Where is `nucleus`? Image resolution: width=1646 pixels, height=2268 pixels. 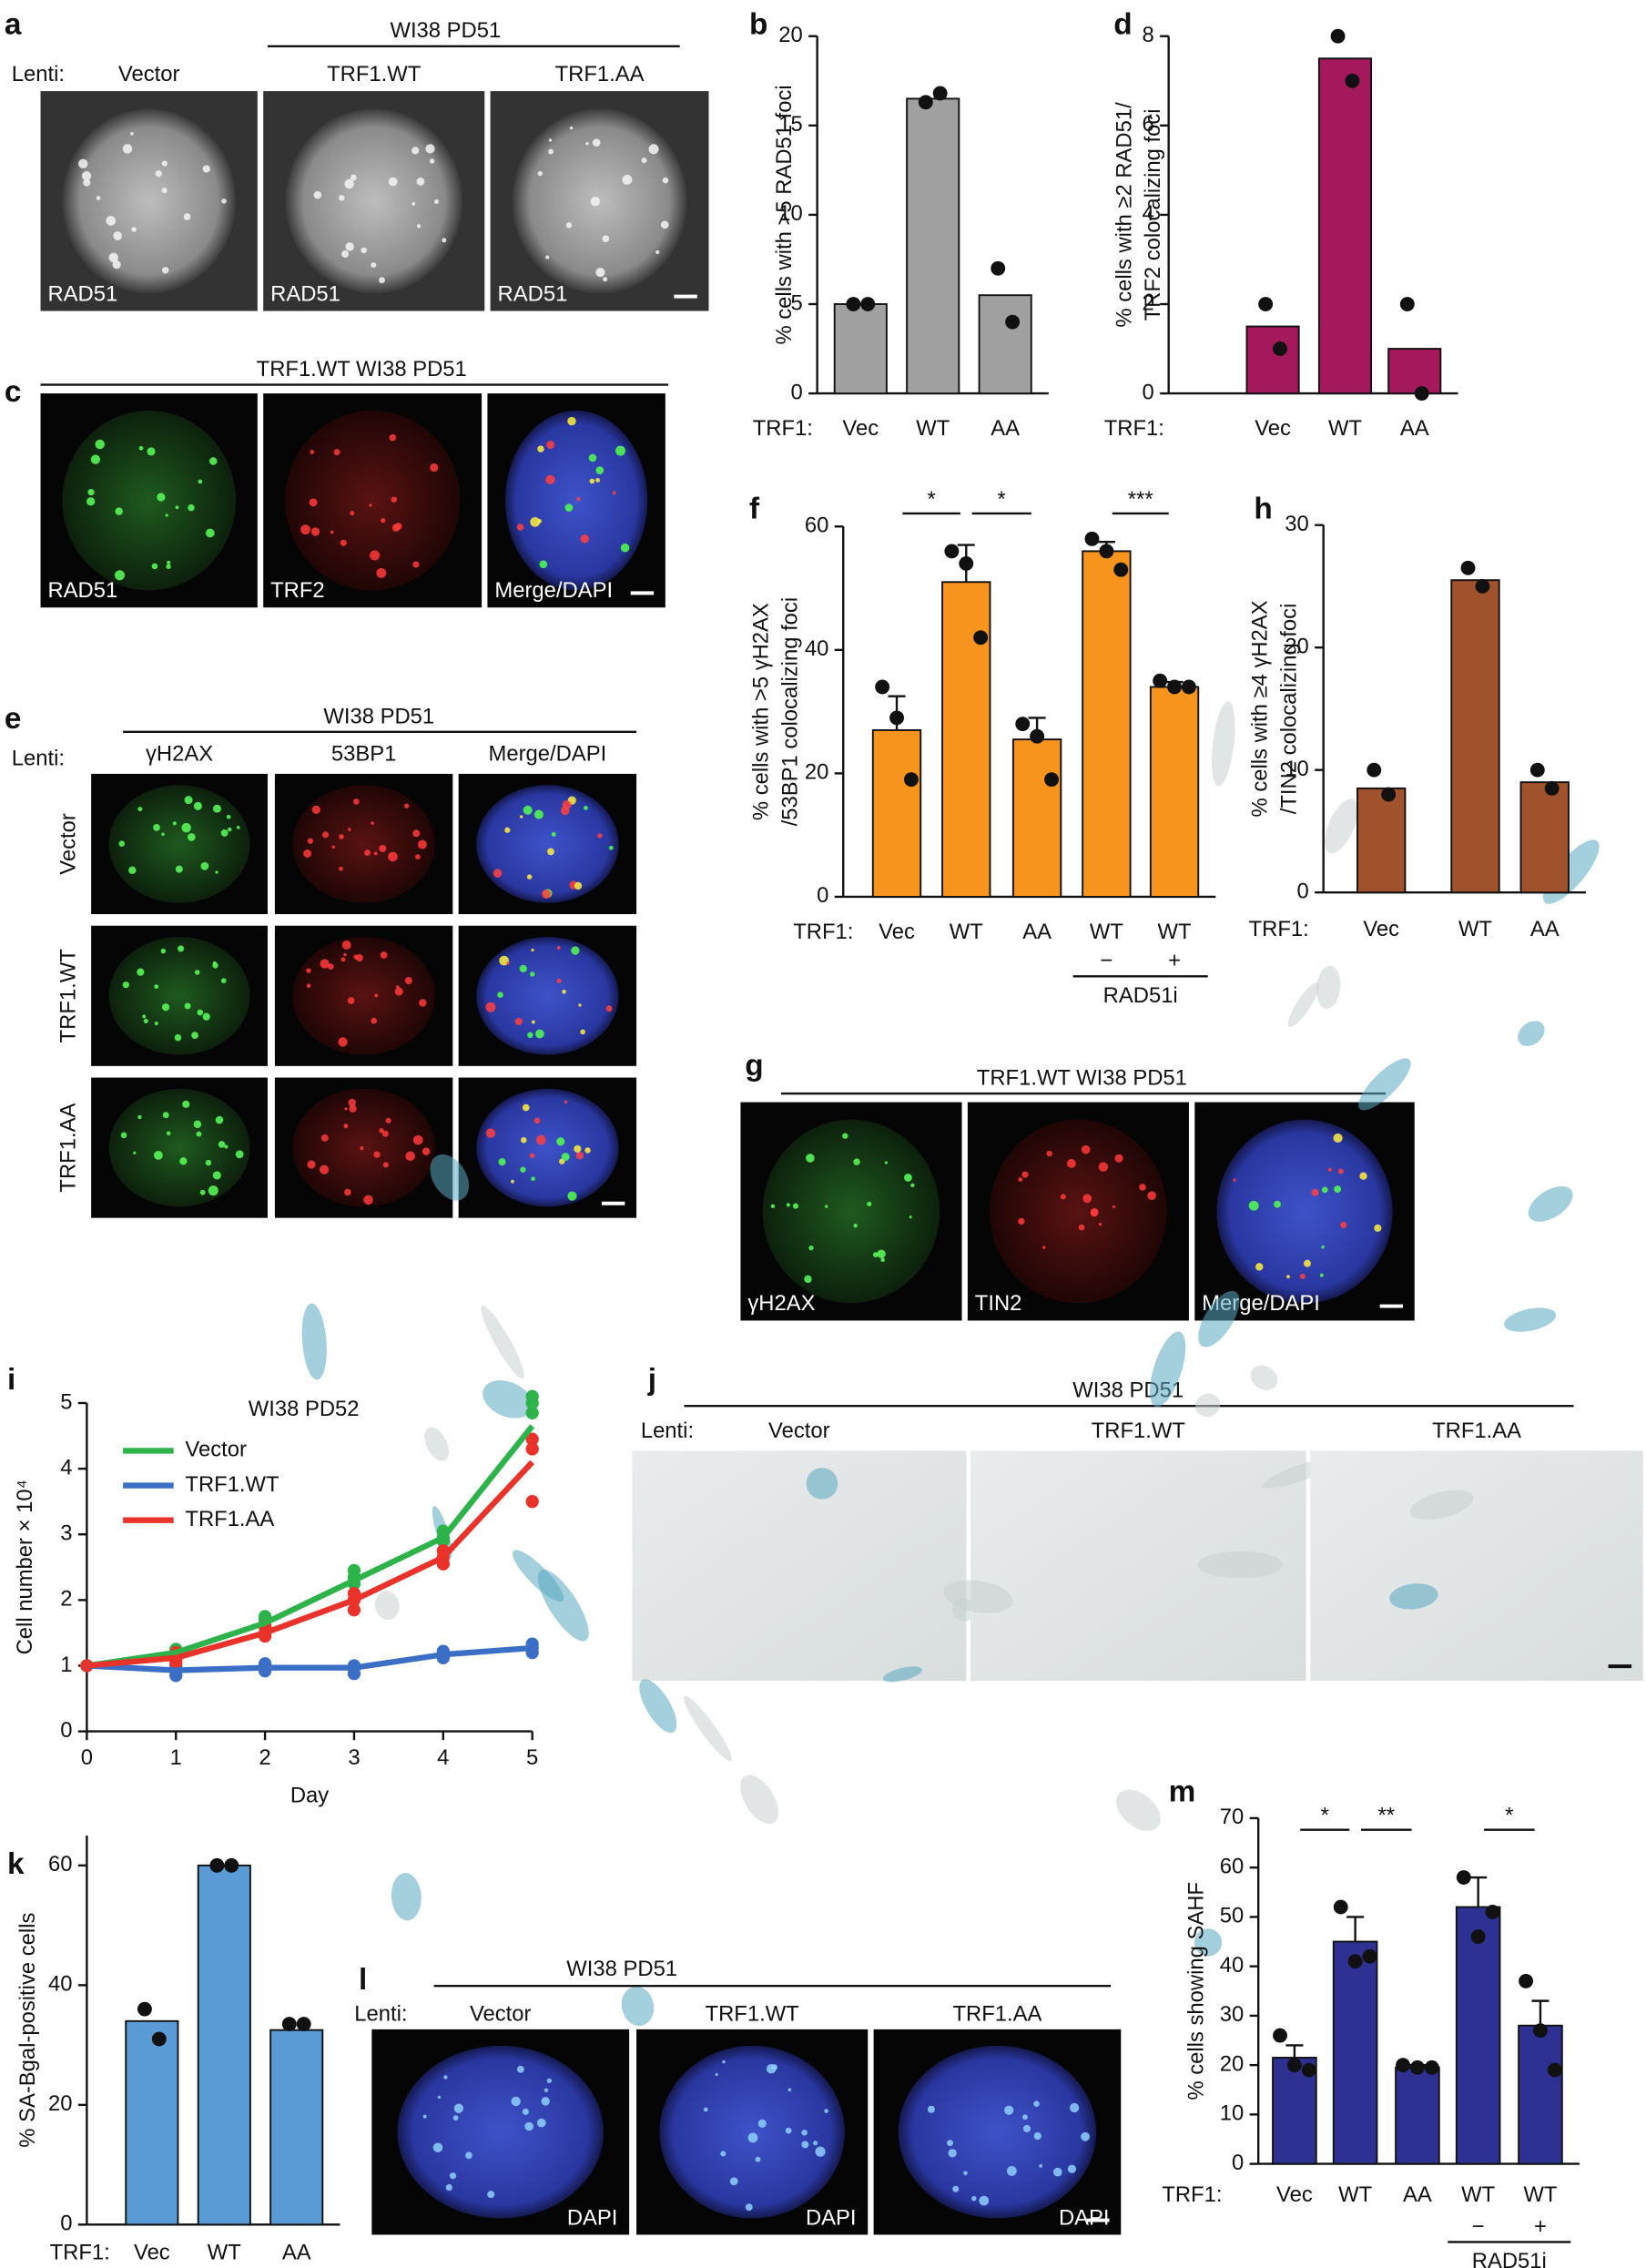
nucleus is located at coordinates (363, 1147).